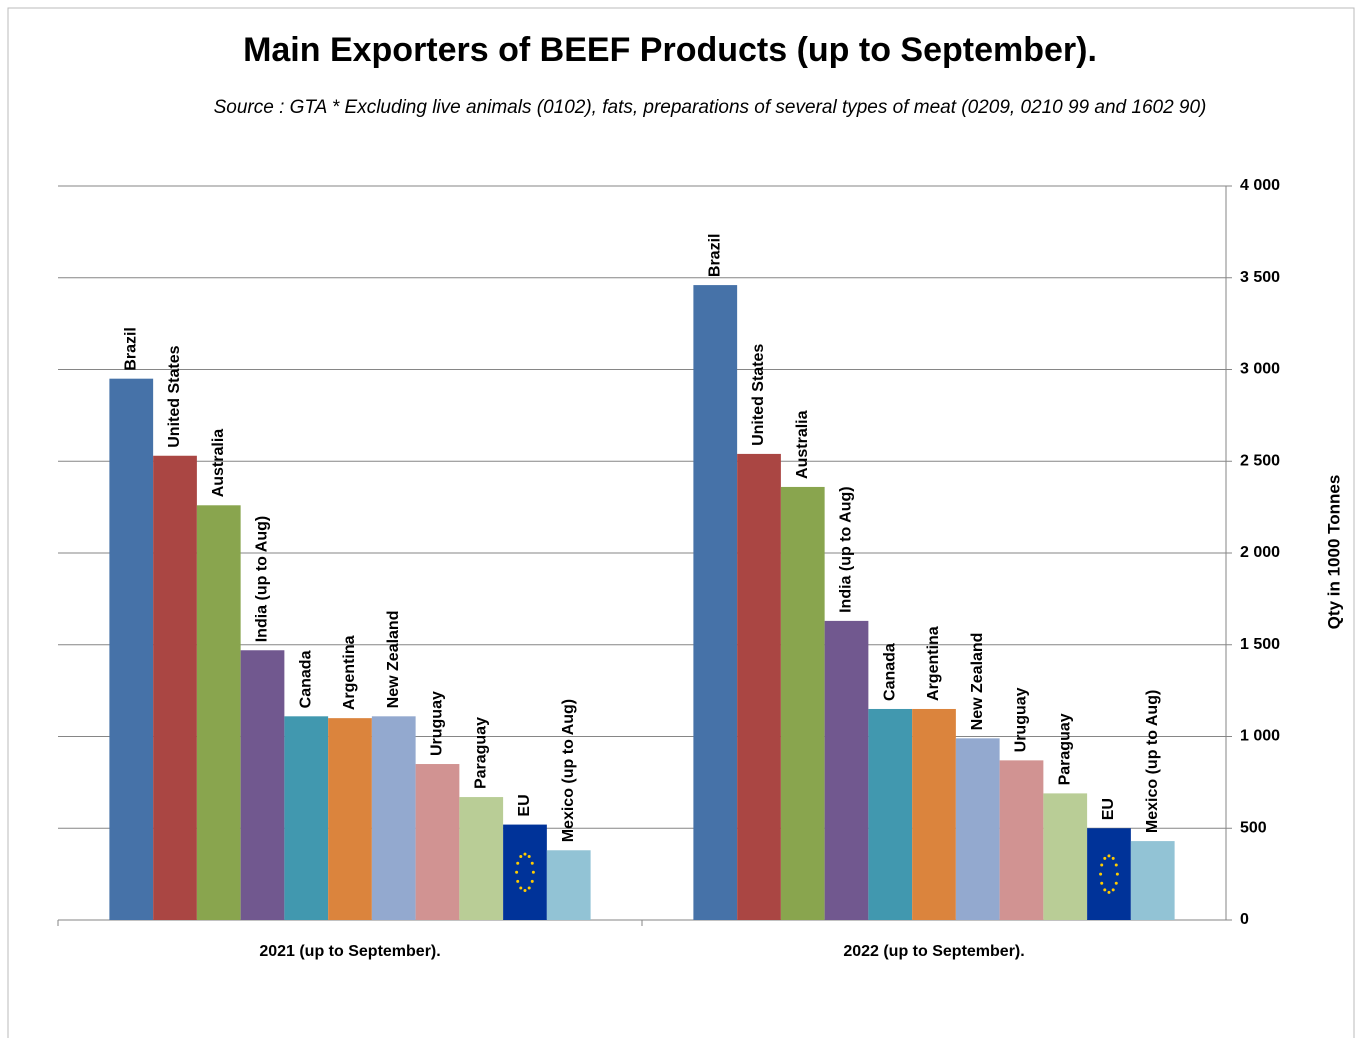 The image size is (1356, 1038). Describe the element at coordinates (1260, 185) in the screenshot. I see `y-tick-label: 4 000` at that location.